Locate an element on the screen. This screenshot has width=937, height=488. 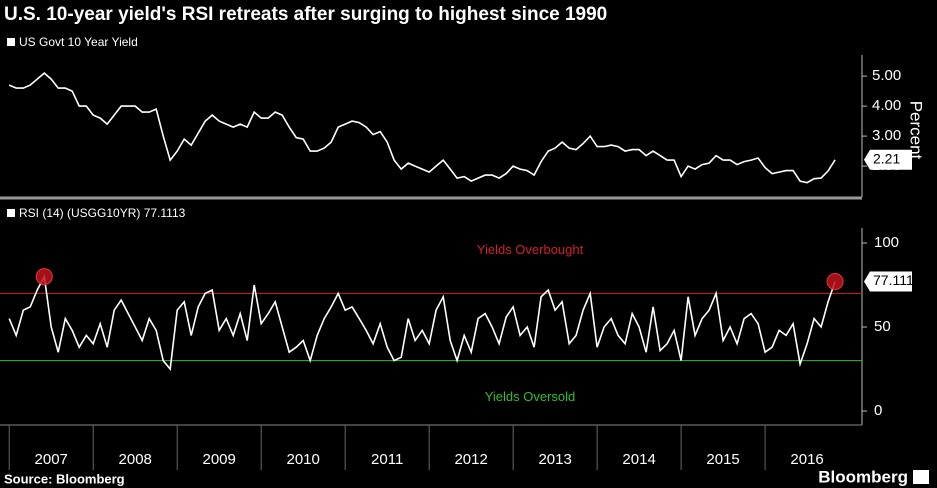
x-tick-label: 2012 is located at coordinates (470, 459).